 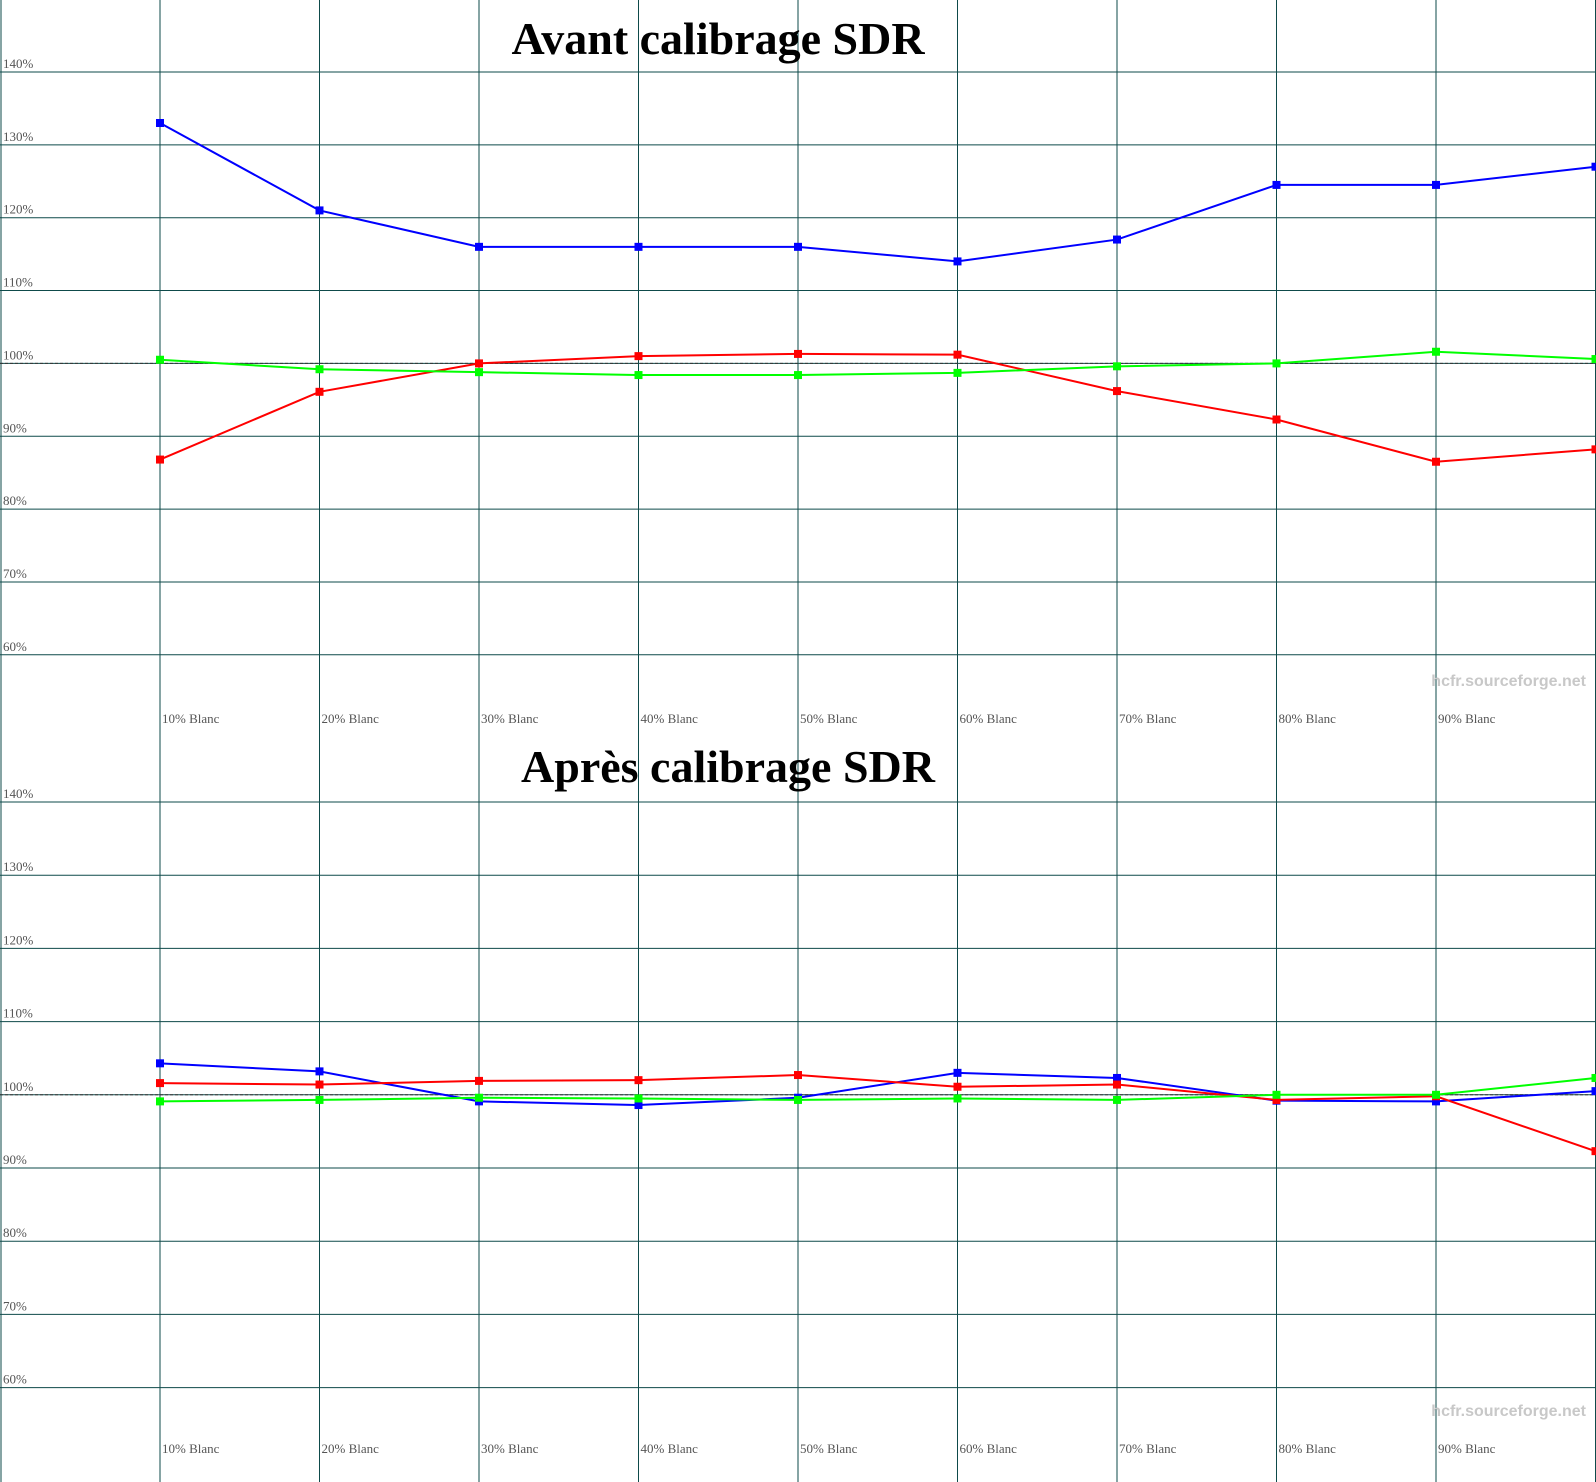 I want to click on chart-title: Avant calibrage SDR, so click(x=718, y=38).